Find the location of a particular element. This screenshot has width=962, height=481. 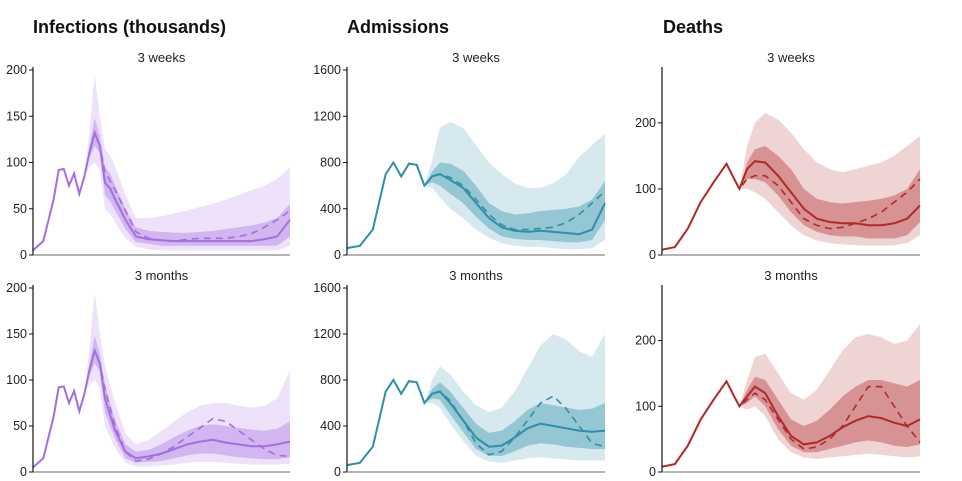

panel-admissions-3m: 0 400 800 1200 1600 3 months is located at coordinates (459, 373).